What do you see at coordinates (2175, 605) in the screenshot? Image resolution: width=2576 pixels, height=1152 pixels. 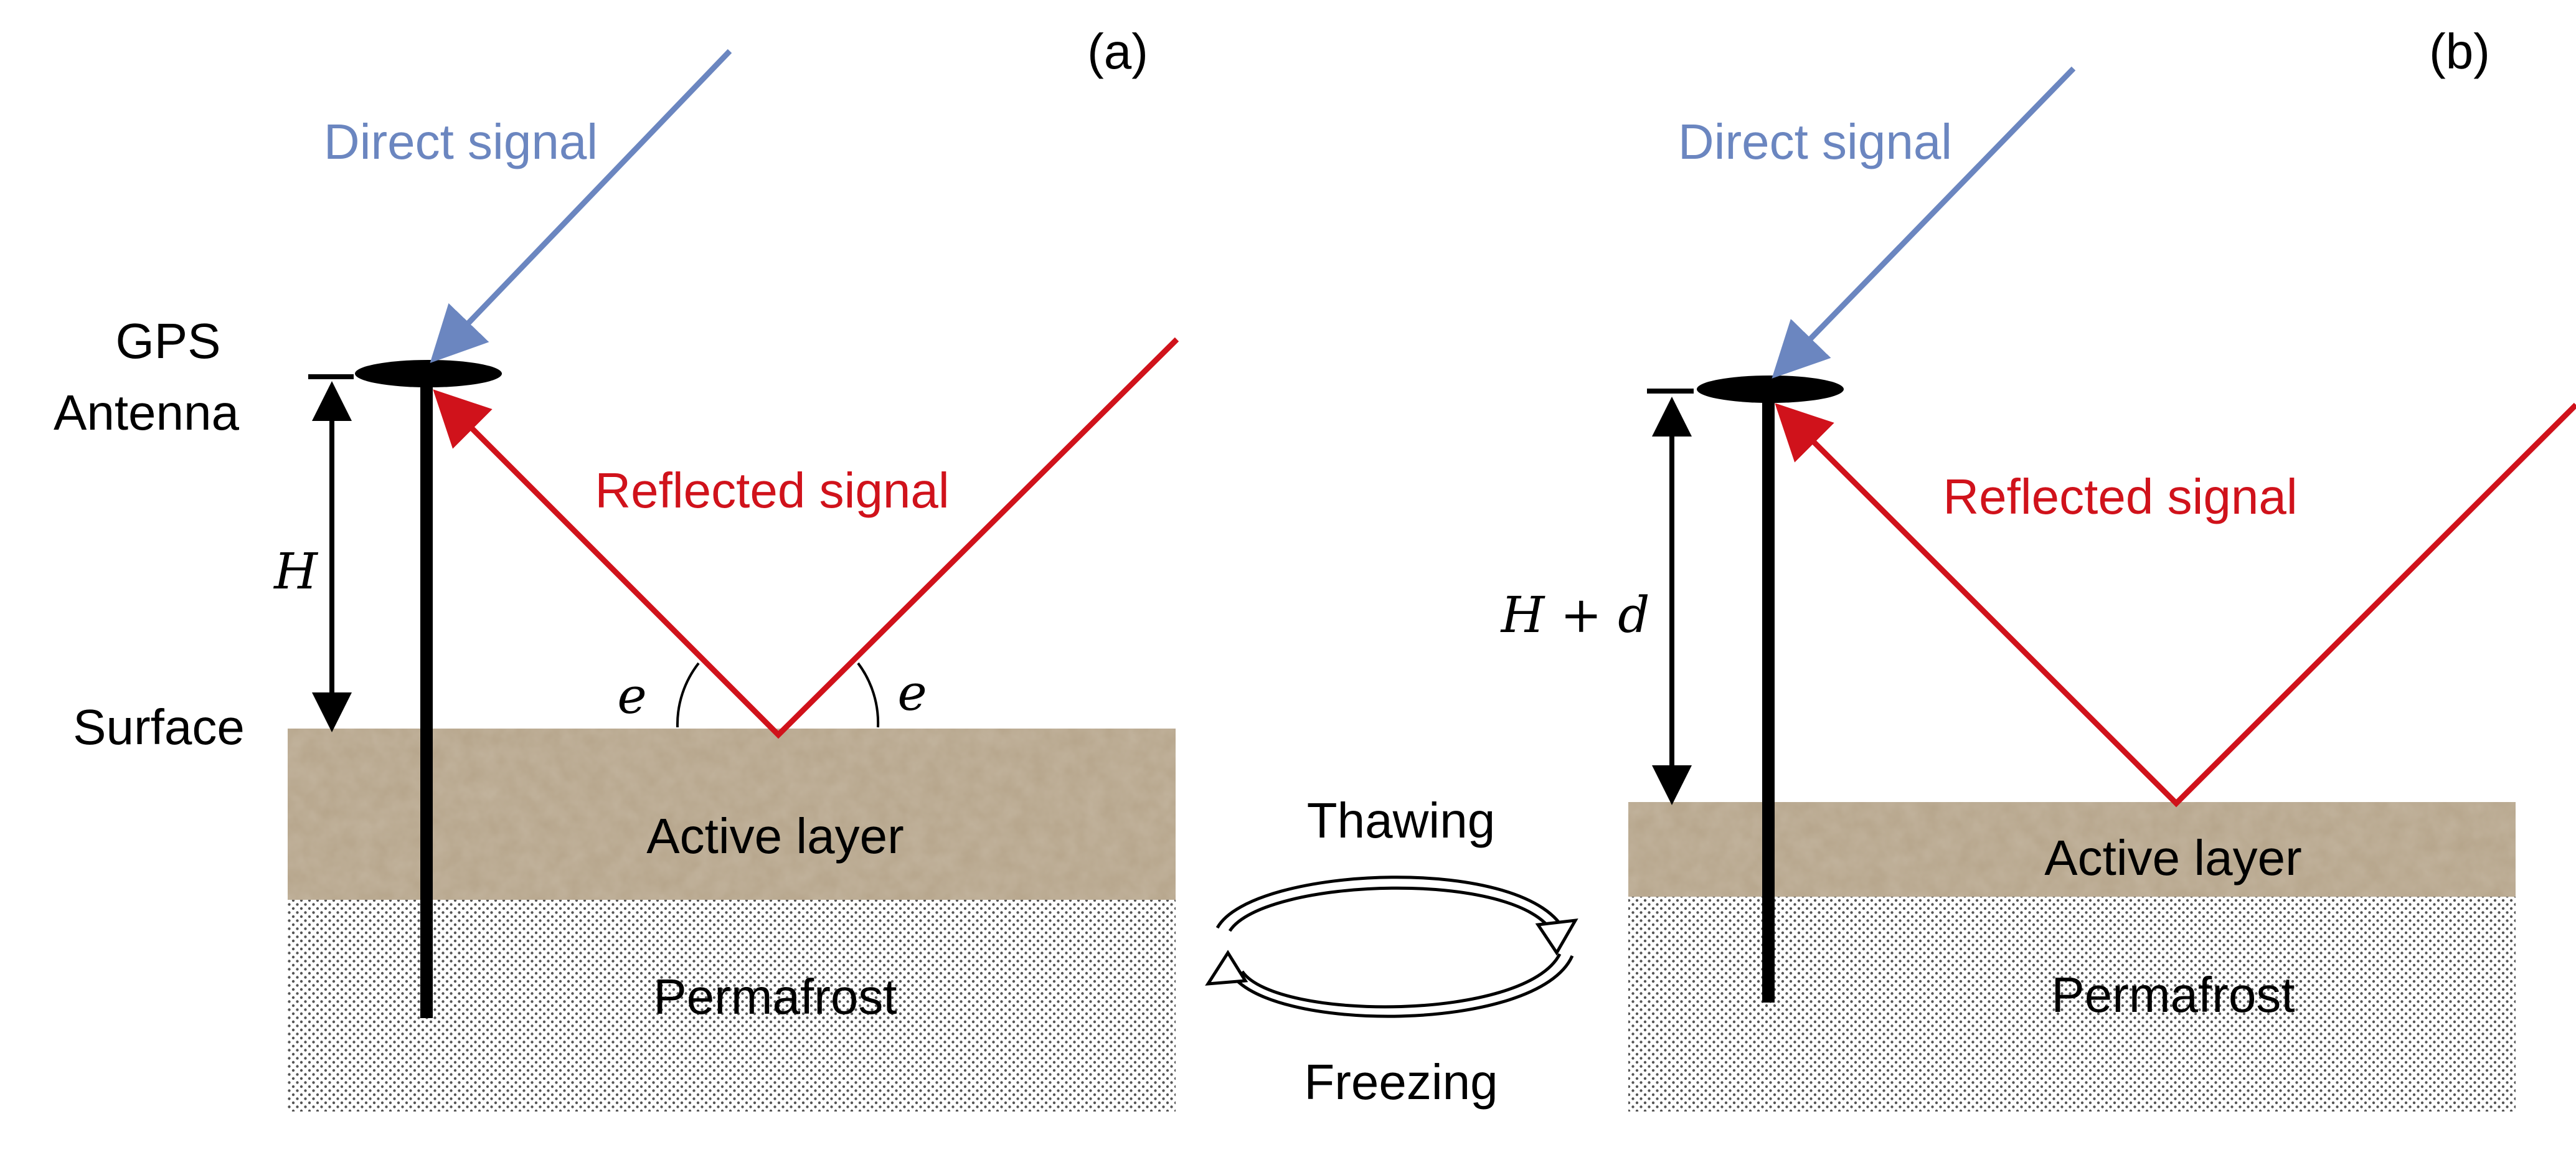 I see `reflected-signal-path-b` at bounding box center [2175, 605].